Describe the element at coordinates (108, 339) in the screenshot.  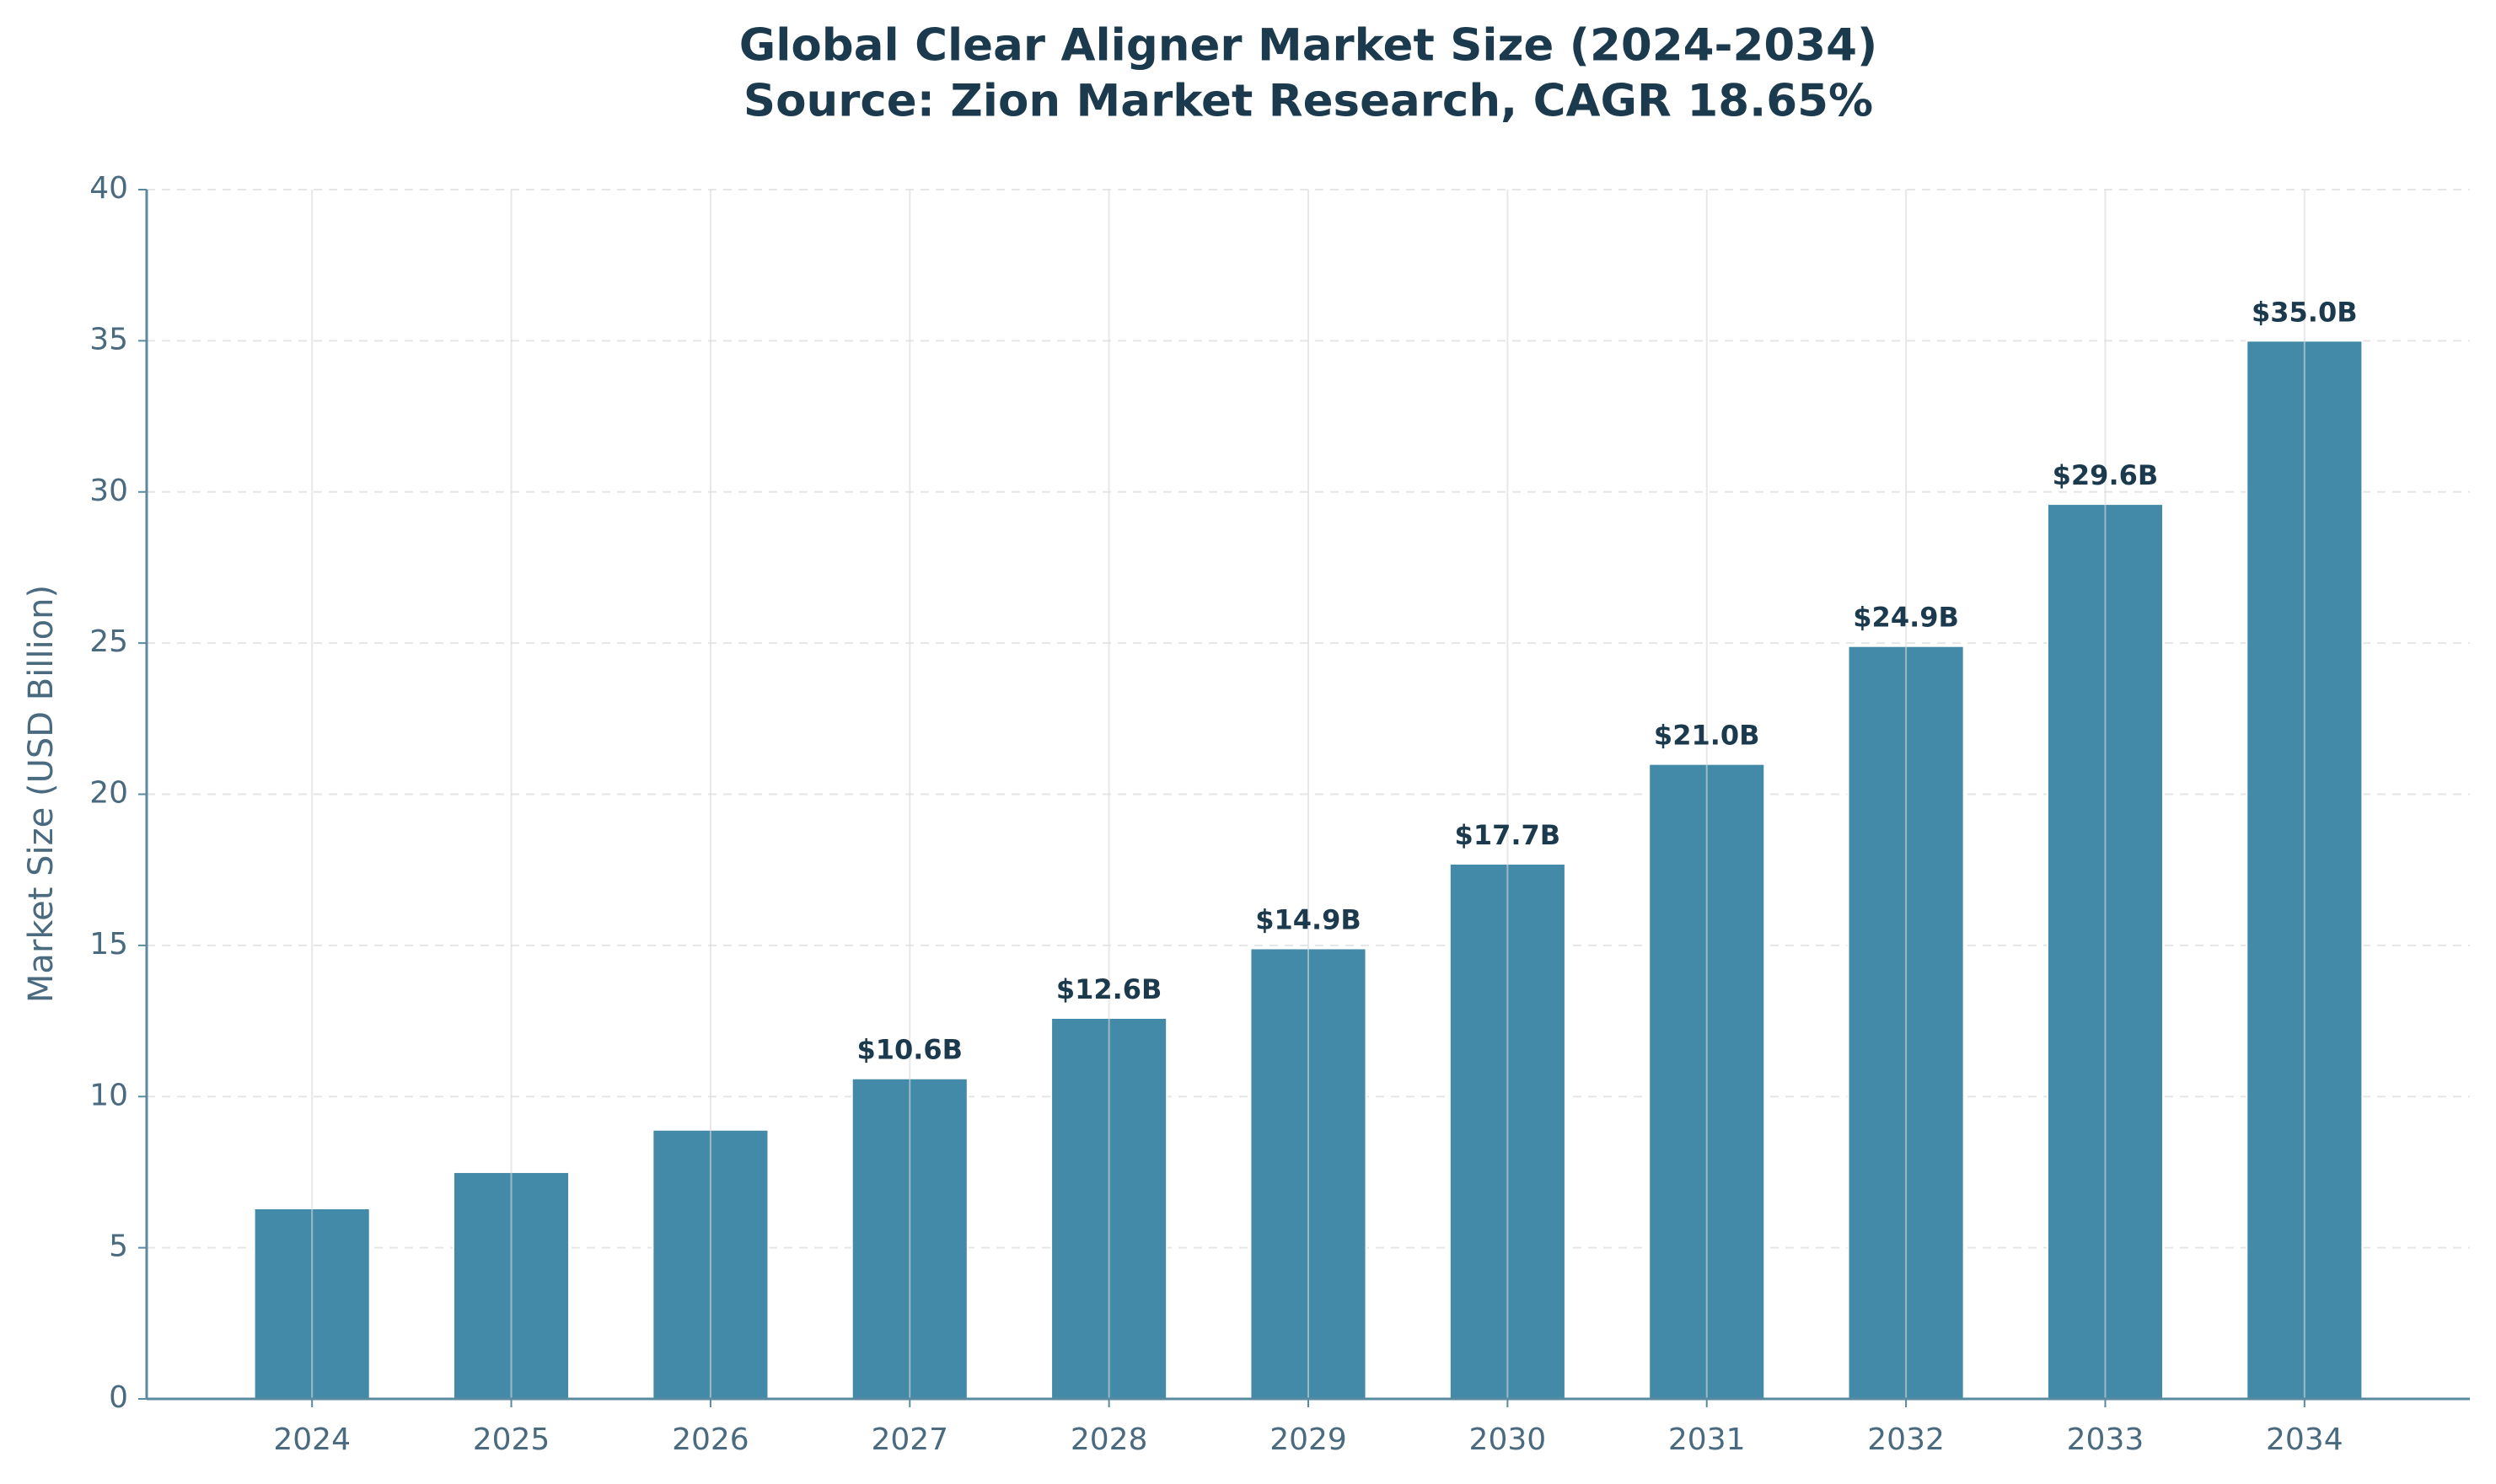
I see `y-tick-label: 35` at that location.